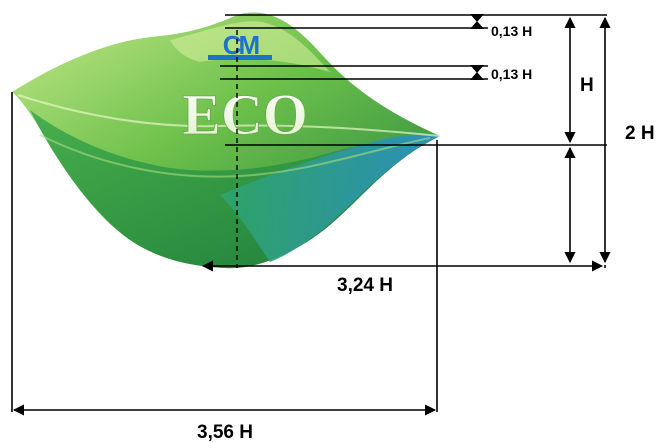 This screenshot has height=443, width=667. What do you see at coordinates (511, 31) in the screenshot?
I see `label-stripe-top: 0,13 H` at bounding box center [511, 31].